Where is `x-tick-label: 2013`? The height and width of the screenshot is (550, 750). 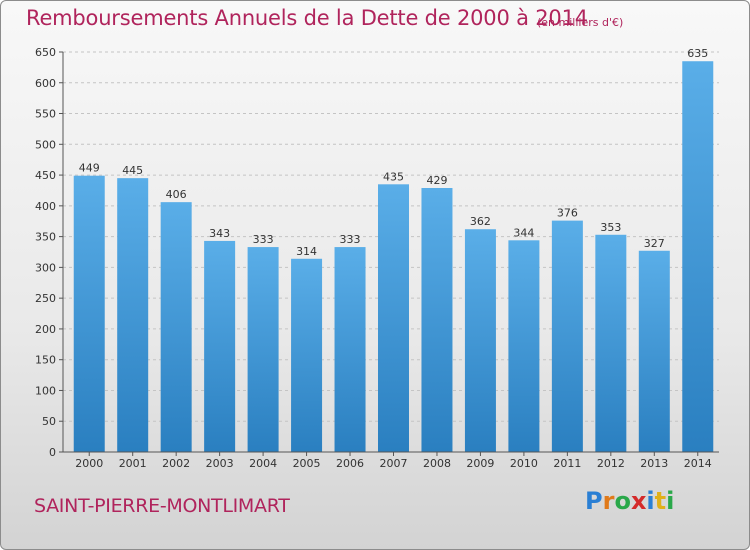 x-tick-label: 2013 is located at coordinates (654, 463).